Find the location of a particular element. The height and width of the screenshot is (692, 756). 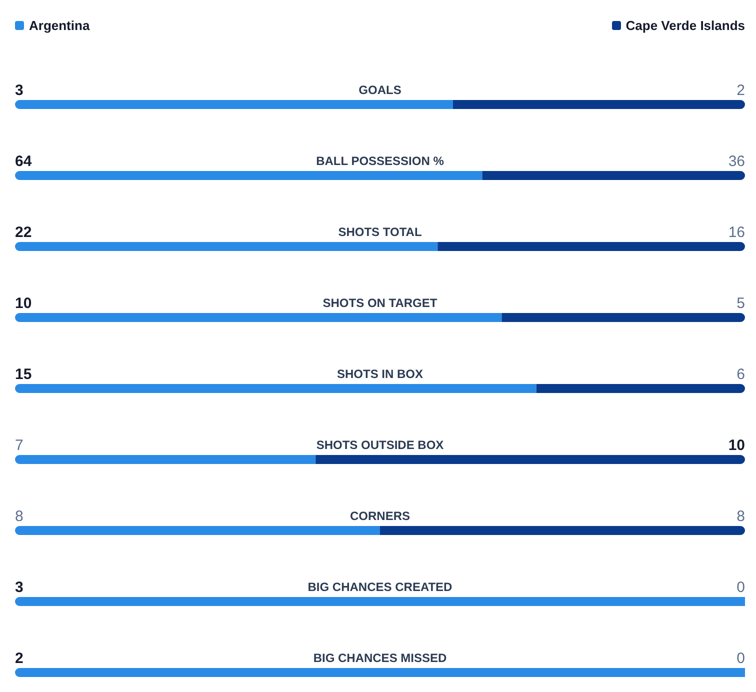

data-label: 7 is located at coordinates (19, 445).